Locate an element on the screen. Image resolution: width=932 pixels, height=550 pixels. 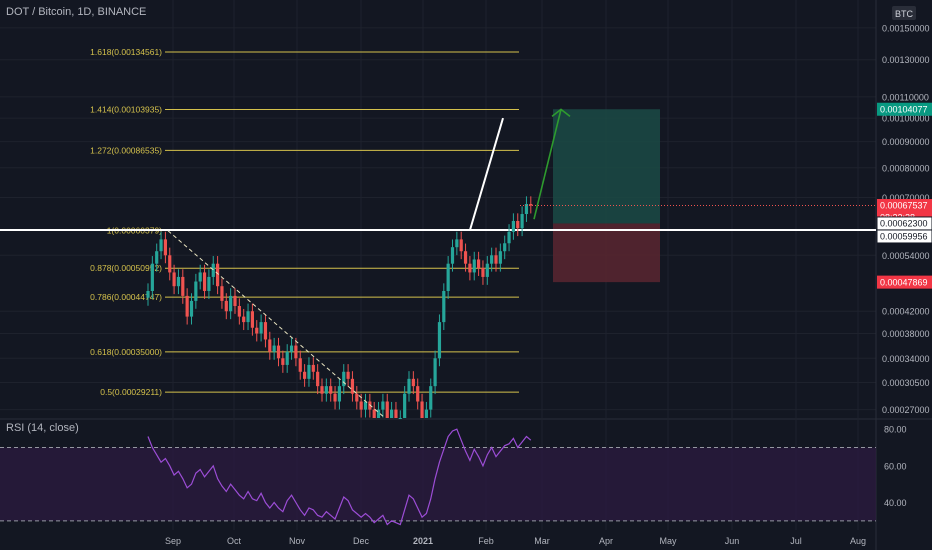
y-tick-label: 0.00090000 is located at coordinates (906, 142).